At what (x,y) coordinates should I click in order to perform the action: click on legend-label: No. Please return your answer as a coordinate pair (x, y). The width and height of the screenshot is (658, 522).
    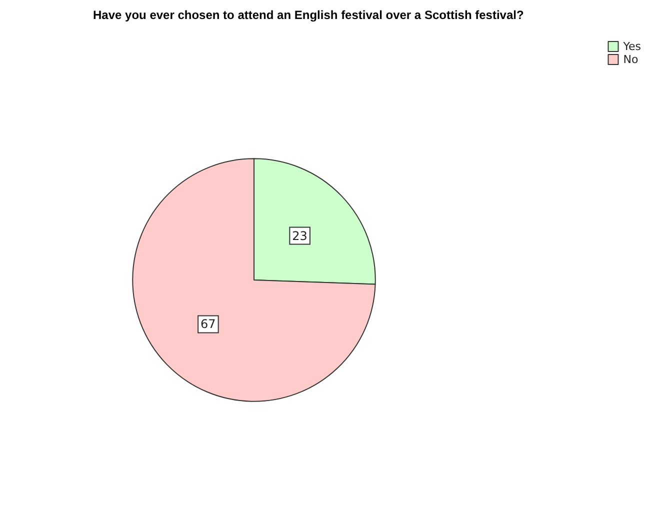
    Looking at the image, I should click on (630, 59).